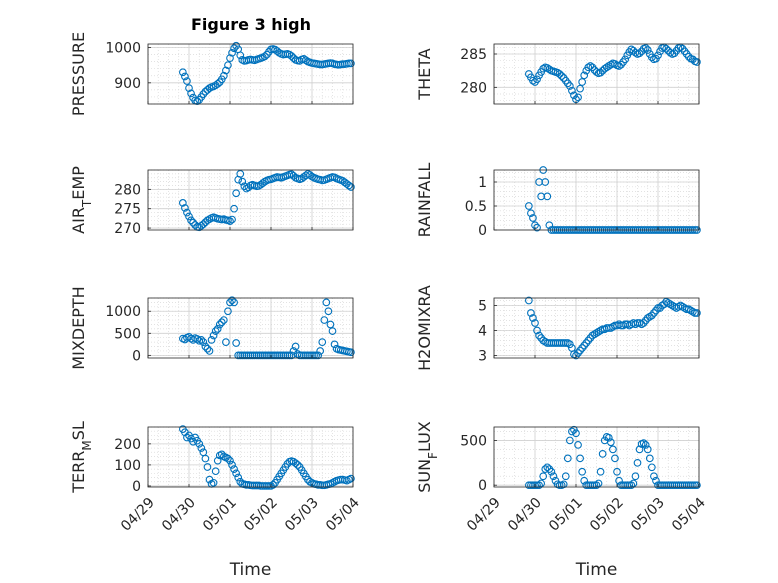 Image resolution: width=778 pixels, height=583 pixels. What do you see at coordinates (127, 334) in the screenshot?
I see `y-tick-label: 500` at bounding box center [127, 334].